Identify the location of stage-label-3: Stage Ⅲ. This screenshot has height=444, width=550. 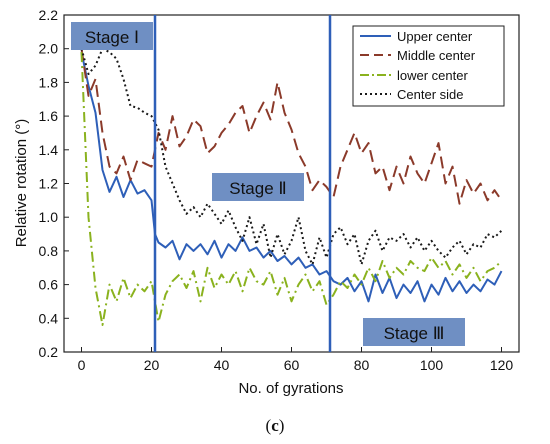
(414, 332).